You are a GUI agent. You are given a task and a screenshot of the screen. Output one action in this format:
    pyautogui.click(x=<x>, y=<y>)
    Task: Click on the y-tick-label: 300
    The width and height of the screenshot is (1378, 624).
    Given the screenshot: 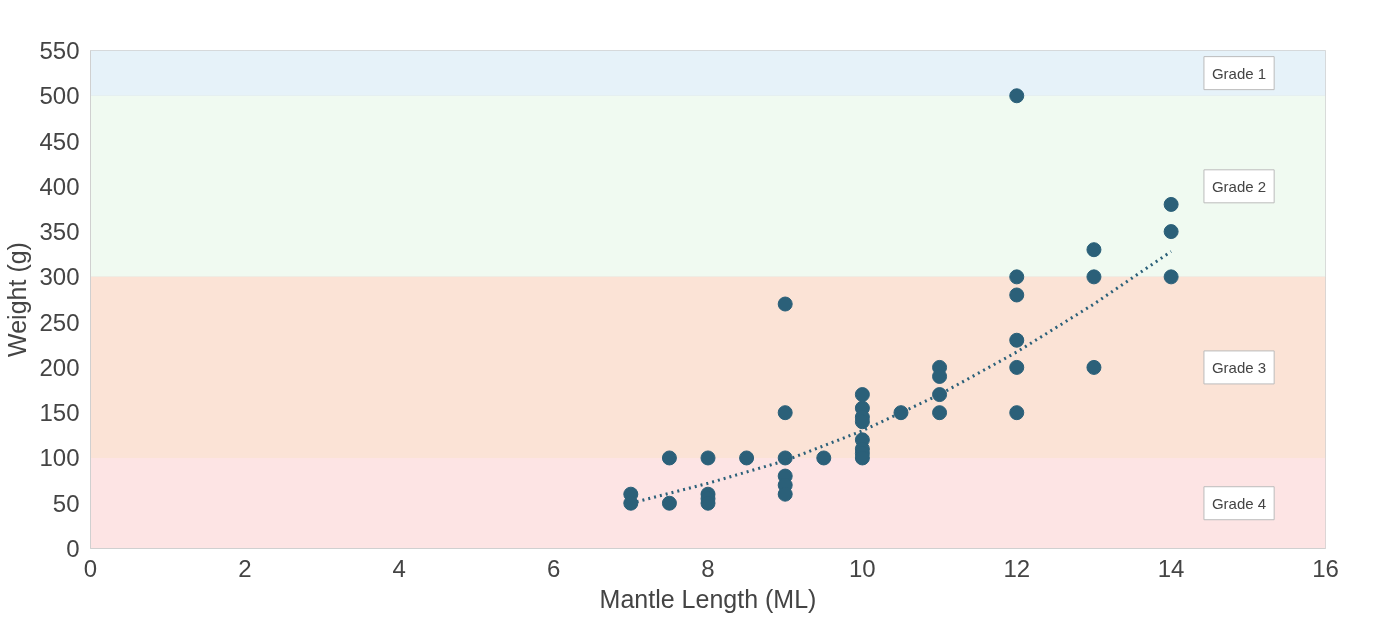 What is the action you would take?
    pyautogui.click(x=59, y=277)
    